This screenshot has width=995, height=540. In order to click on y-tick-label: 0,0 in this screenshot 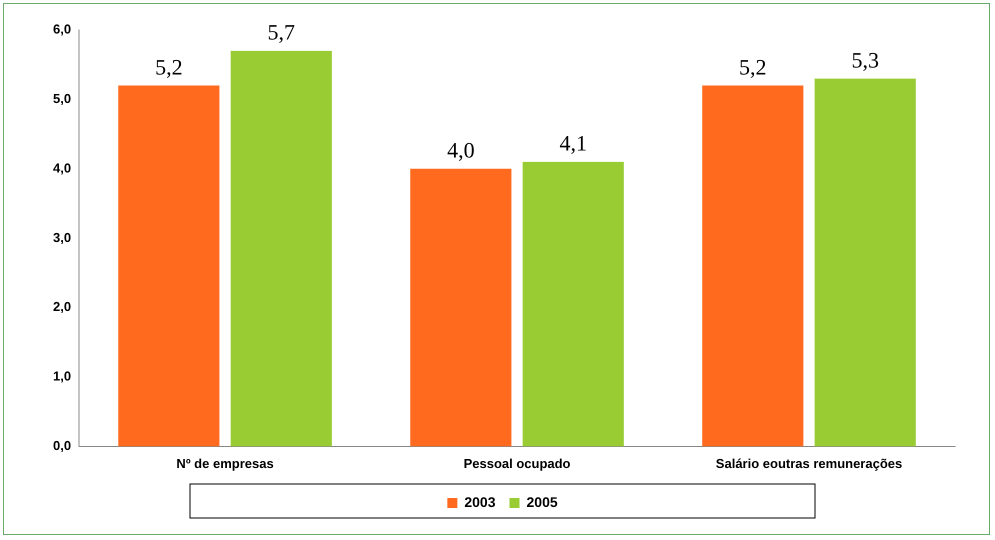, I will do `click(62, 445)`.